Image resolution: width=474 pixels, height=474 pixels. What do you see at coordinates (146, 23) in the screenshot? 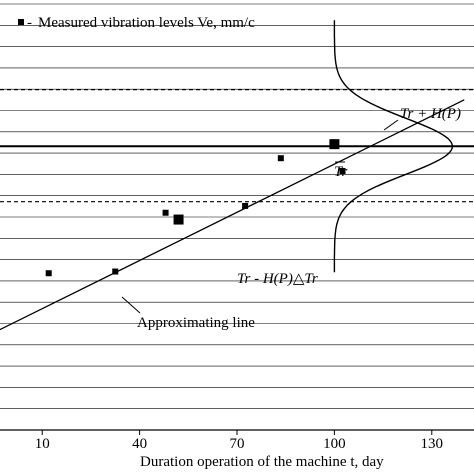
I see `legend-label: Measured vibration levels Ve, mm/c` at bounding box center [146, 23].